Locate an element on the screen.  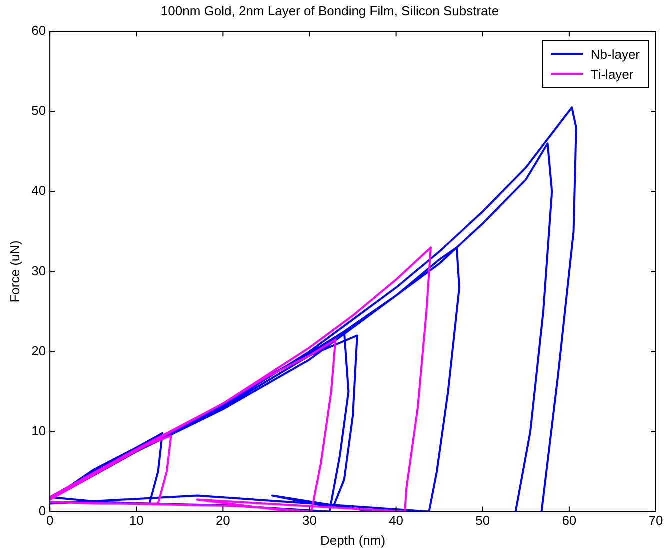
legend-label: Nb-layer is located at coordinates (615, 54).